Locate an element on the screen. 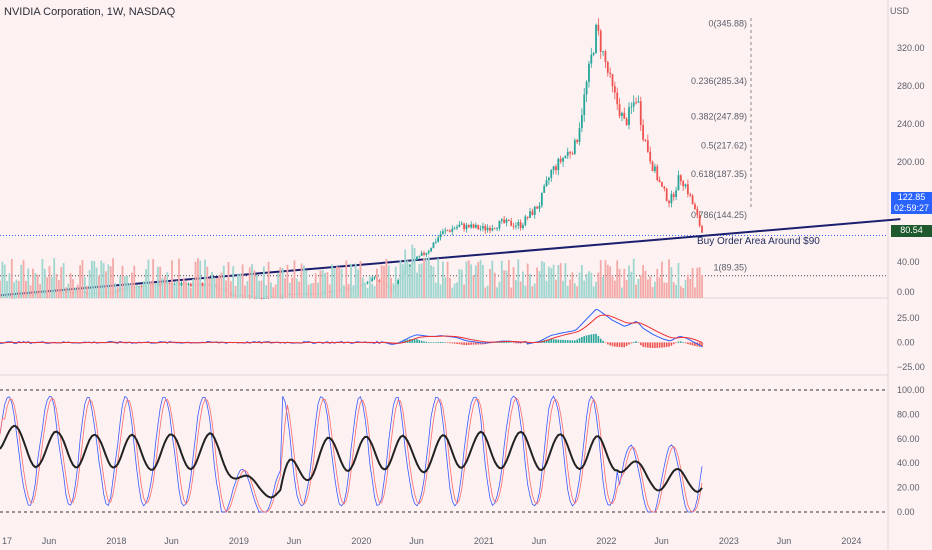 This screenshot has width=932, height=550. price-badge: 122.85 02:59:27 is located at coordinates (911, 203).